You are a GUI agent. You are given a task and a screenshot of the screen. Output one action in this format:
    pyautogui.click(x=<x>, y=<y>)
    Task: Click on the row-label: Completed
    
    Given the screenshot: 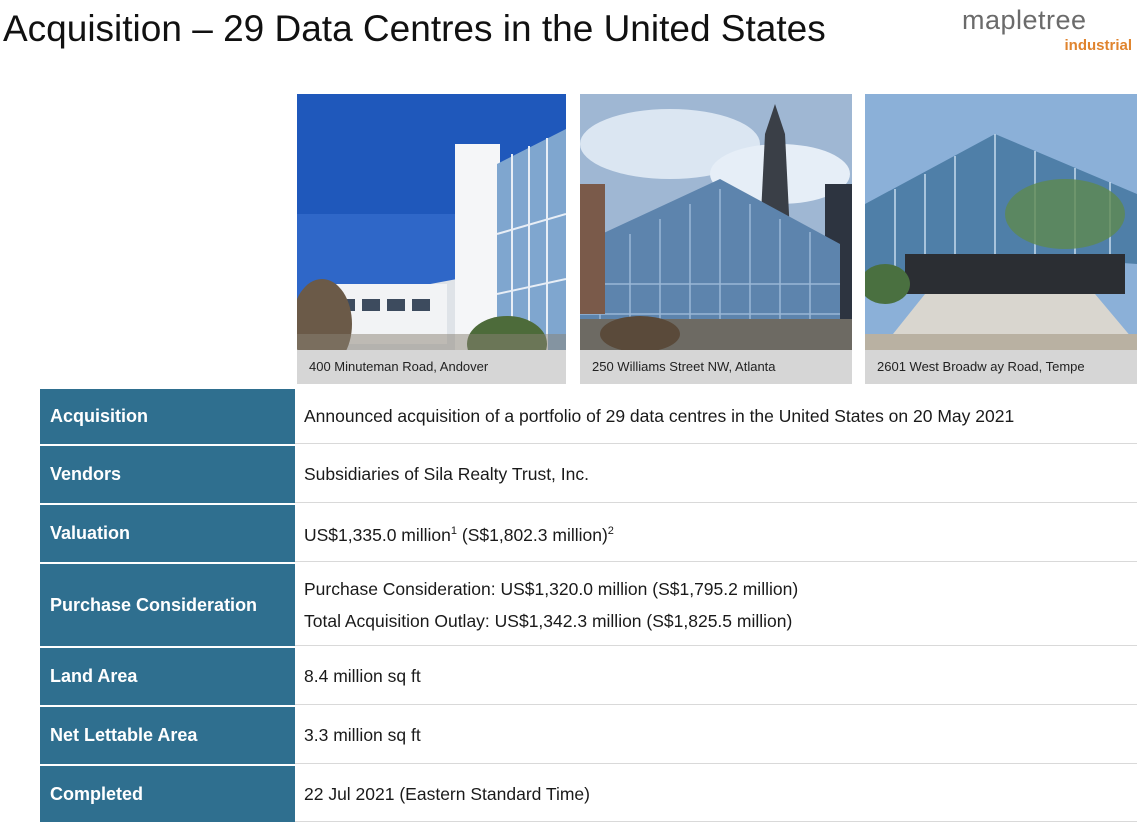 What is the action you would take?
    pyautogui.click(x=167, y=794)
    